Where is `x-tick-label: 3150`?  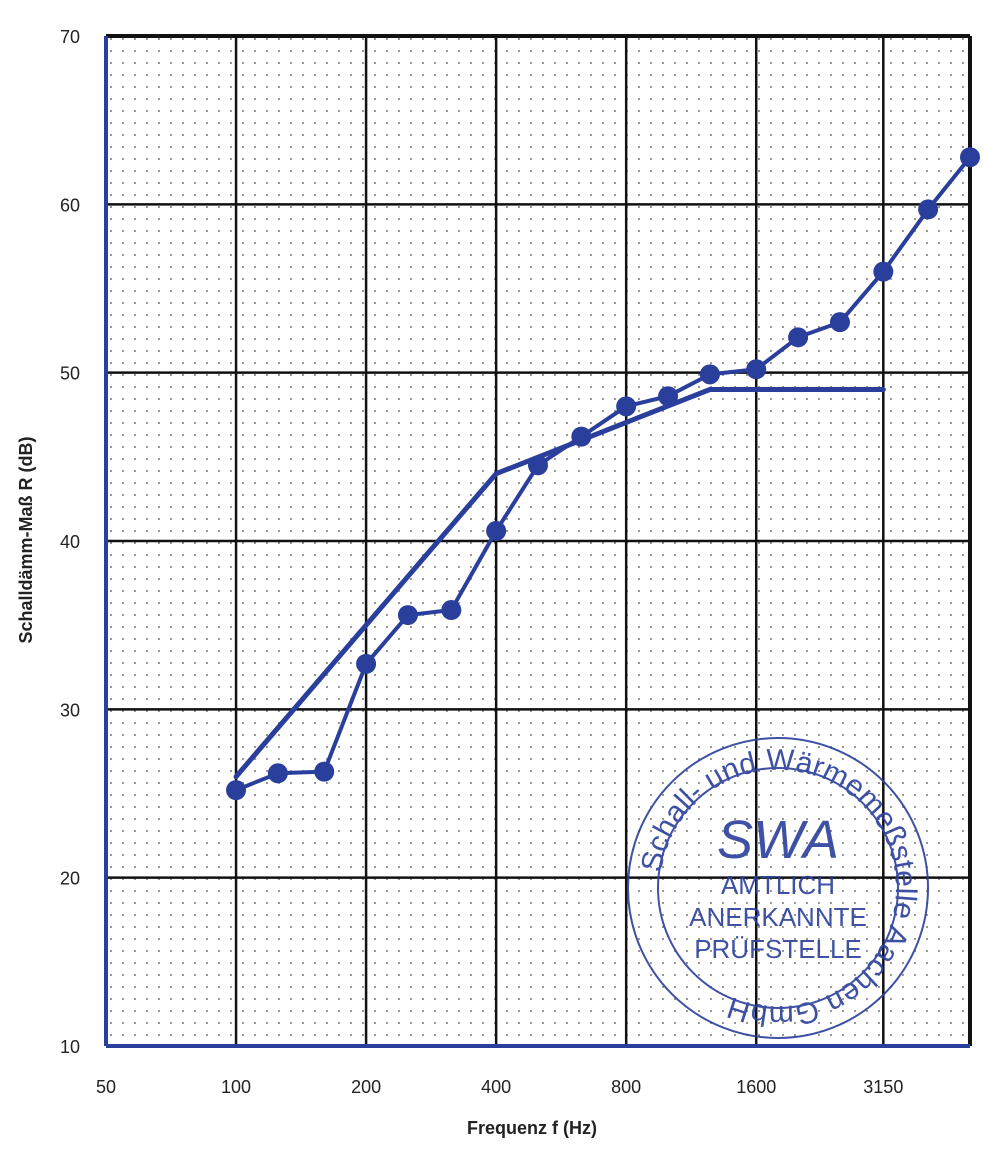
x-tick-label: 3150 is located at coordinates (883, 1087).